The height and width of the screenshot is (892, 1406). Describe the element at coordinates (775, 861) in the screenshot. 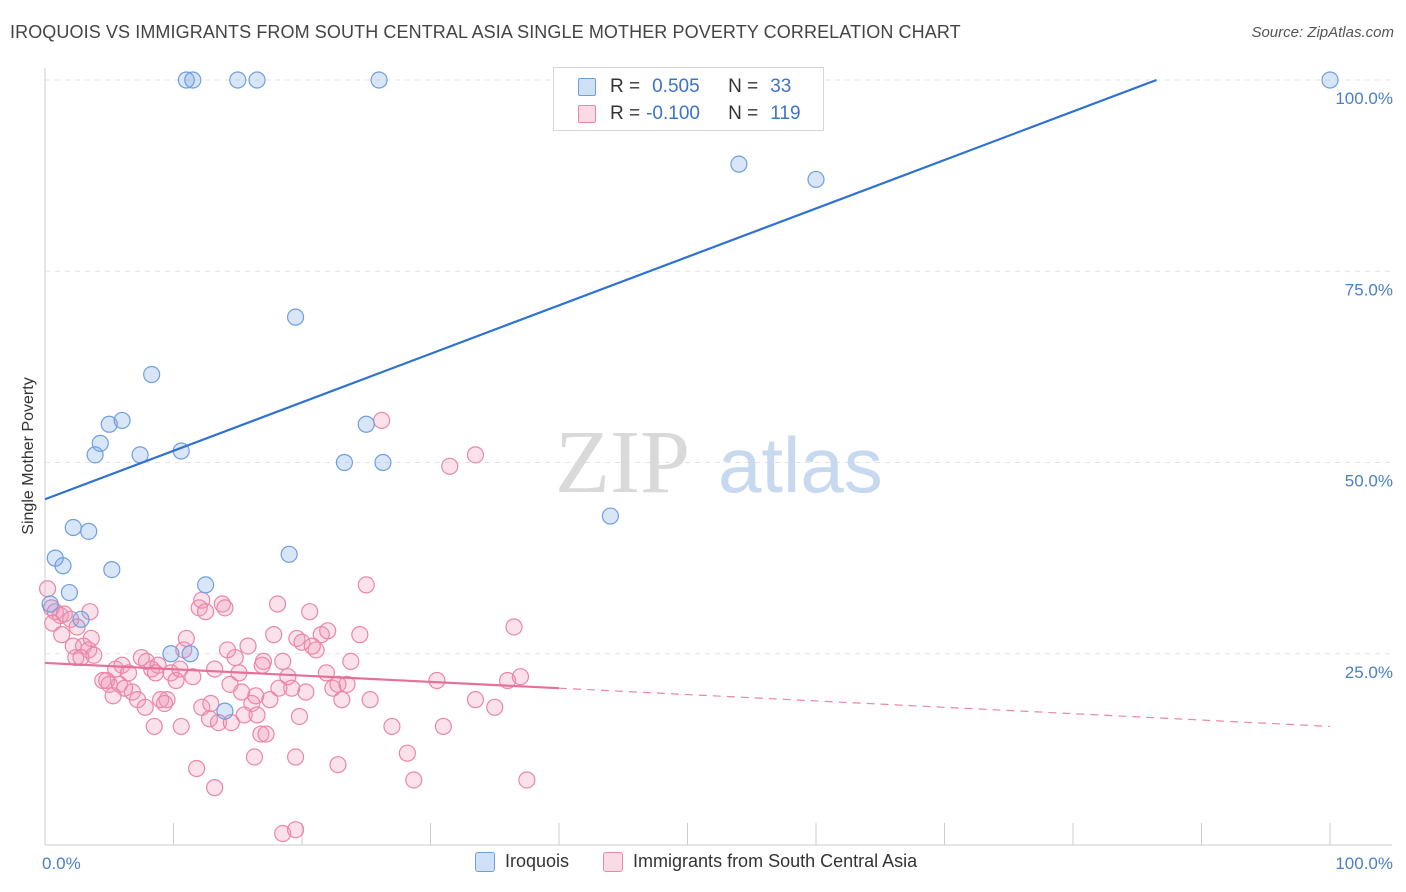

I see `legend-item-immigrants: Immigrants from South Central Asia` at that location.